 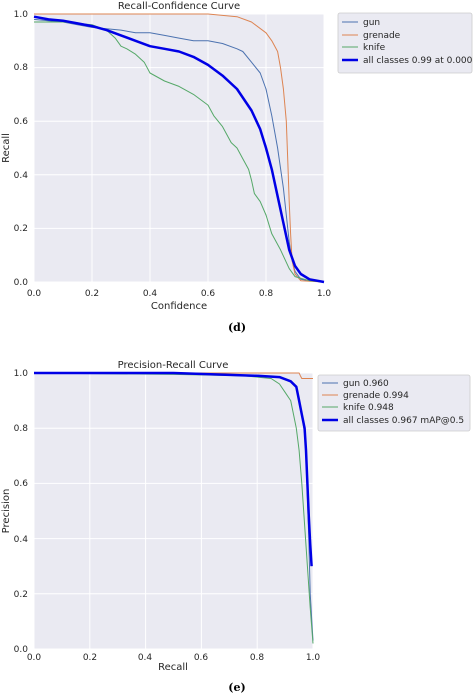 I want to click on legend-label: grenade 0.994, so click(x=376, y=396).